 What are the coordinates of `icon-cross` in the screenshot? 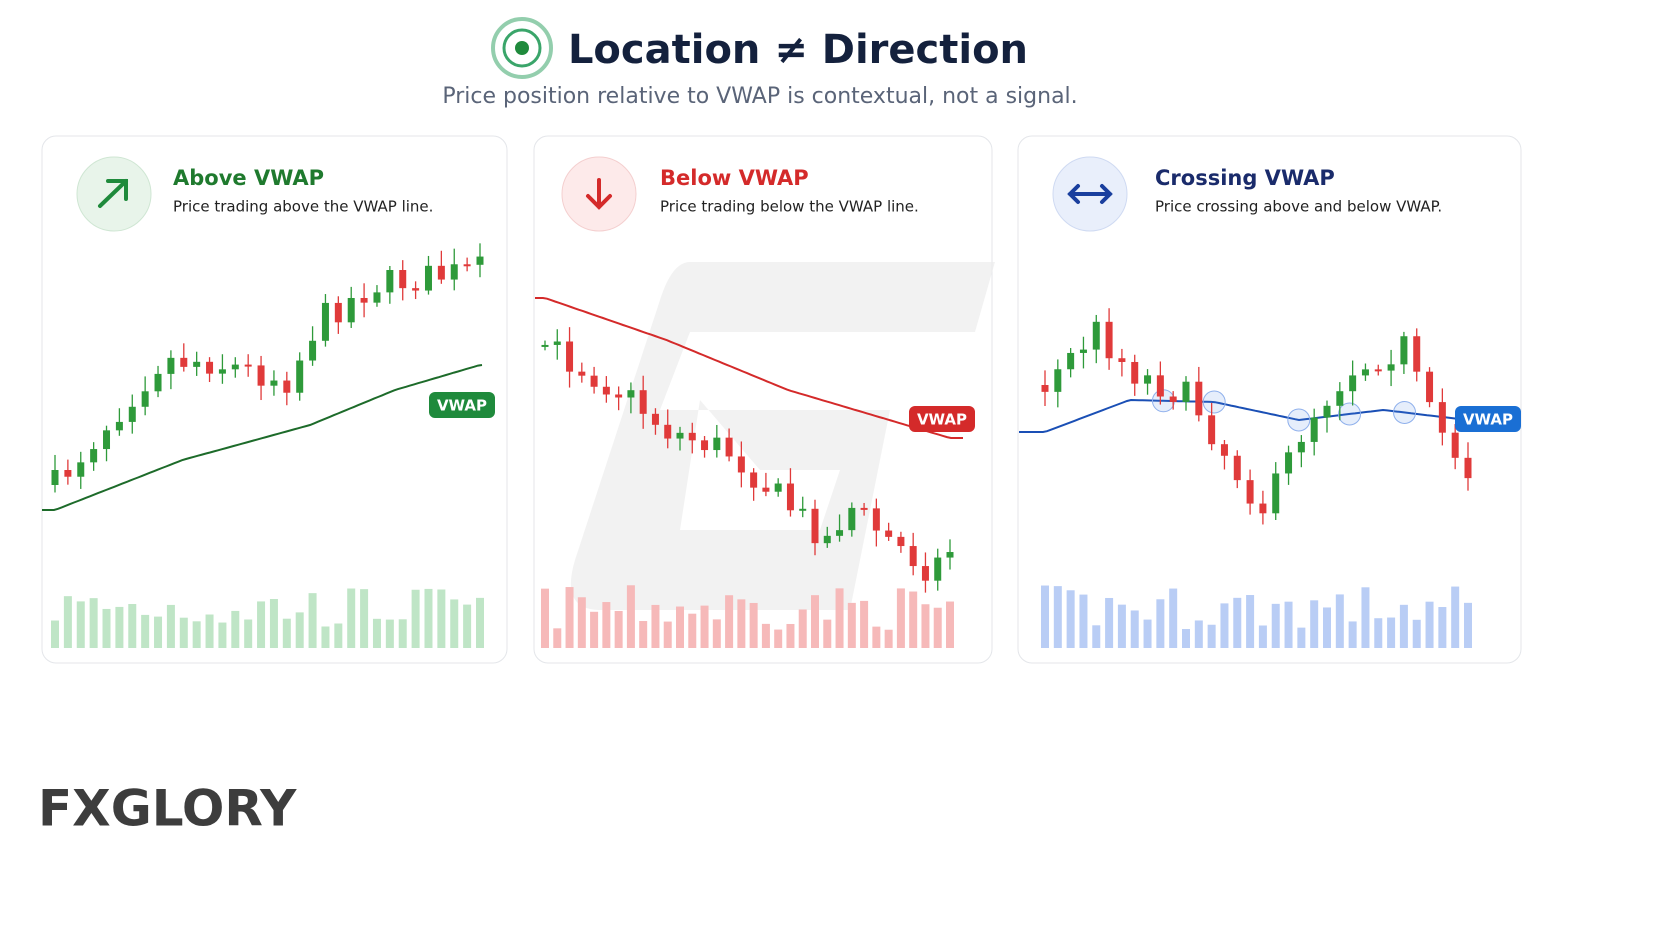 It's located at (1090, 194).